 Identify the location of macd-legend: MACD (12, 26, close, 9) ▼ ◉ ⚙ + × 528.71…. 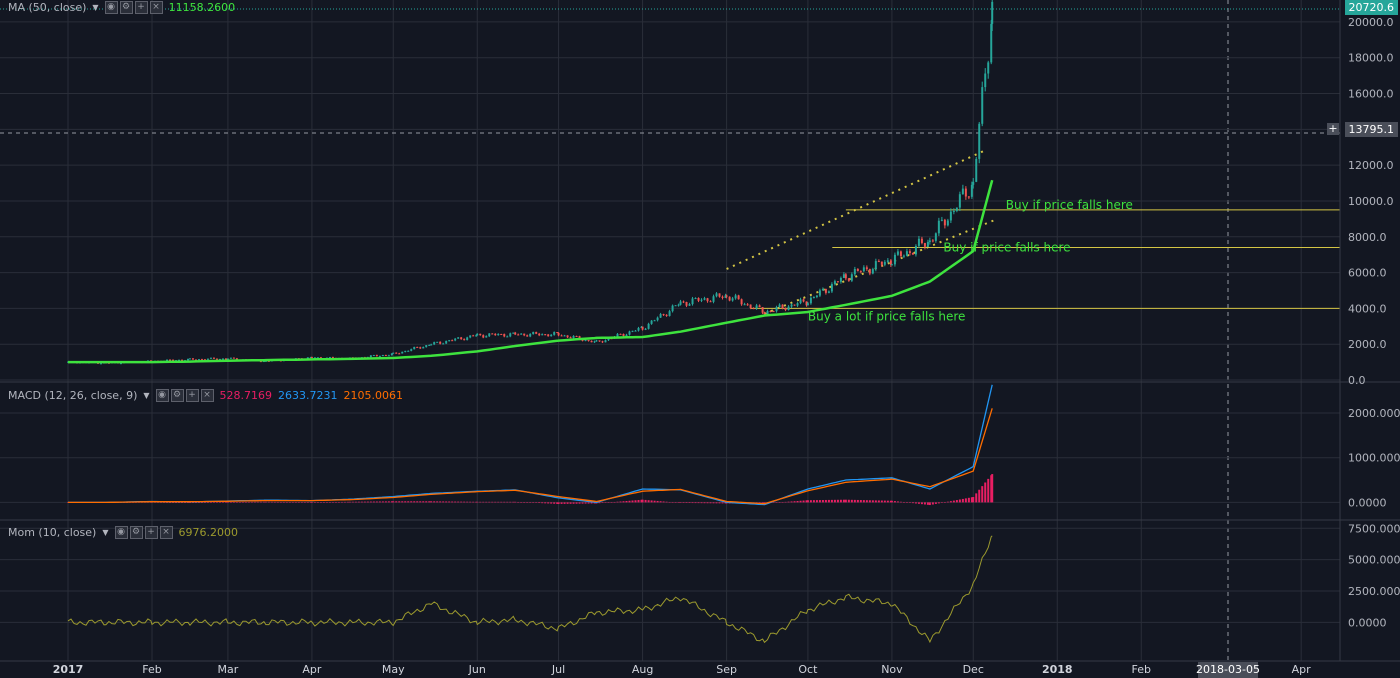
(205, 395).